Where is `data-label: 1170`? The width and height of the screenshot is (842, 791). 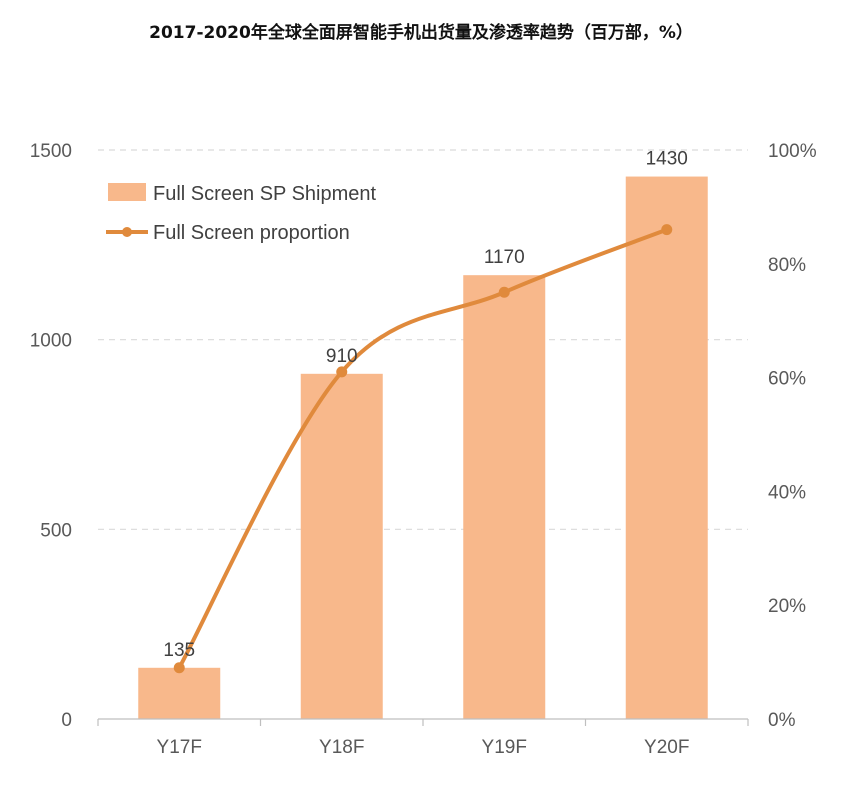 data-label: 1170 is located at coordinates (504, 257).